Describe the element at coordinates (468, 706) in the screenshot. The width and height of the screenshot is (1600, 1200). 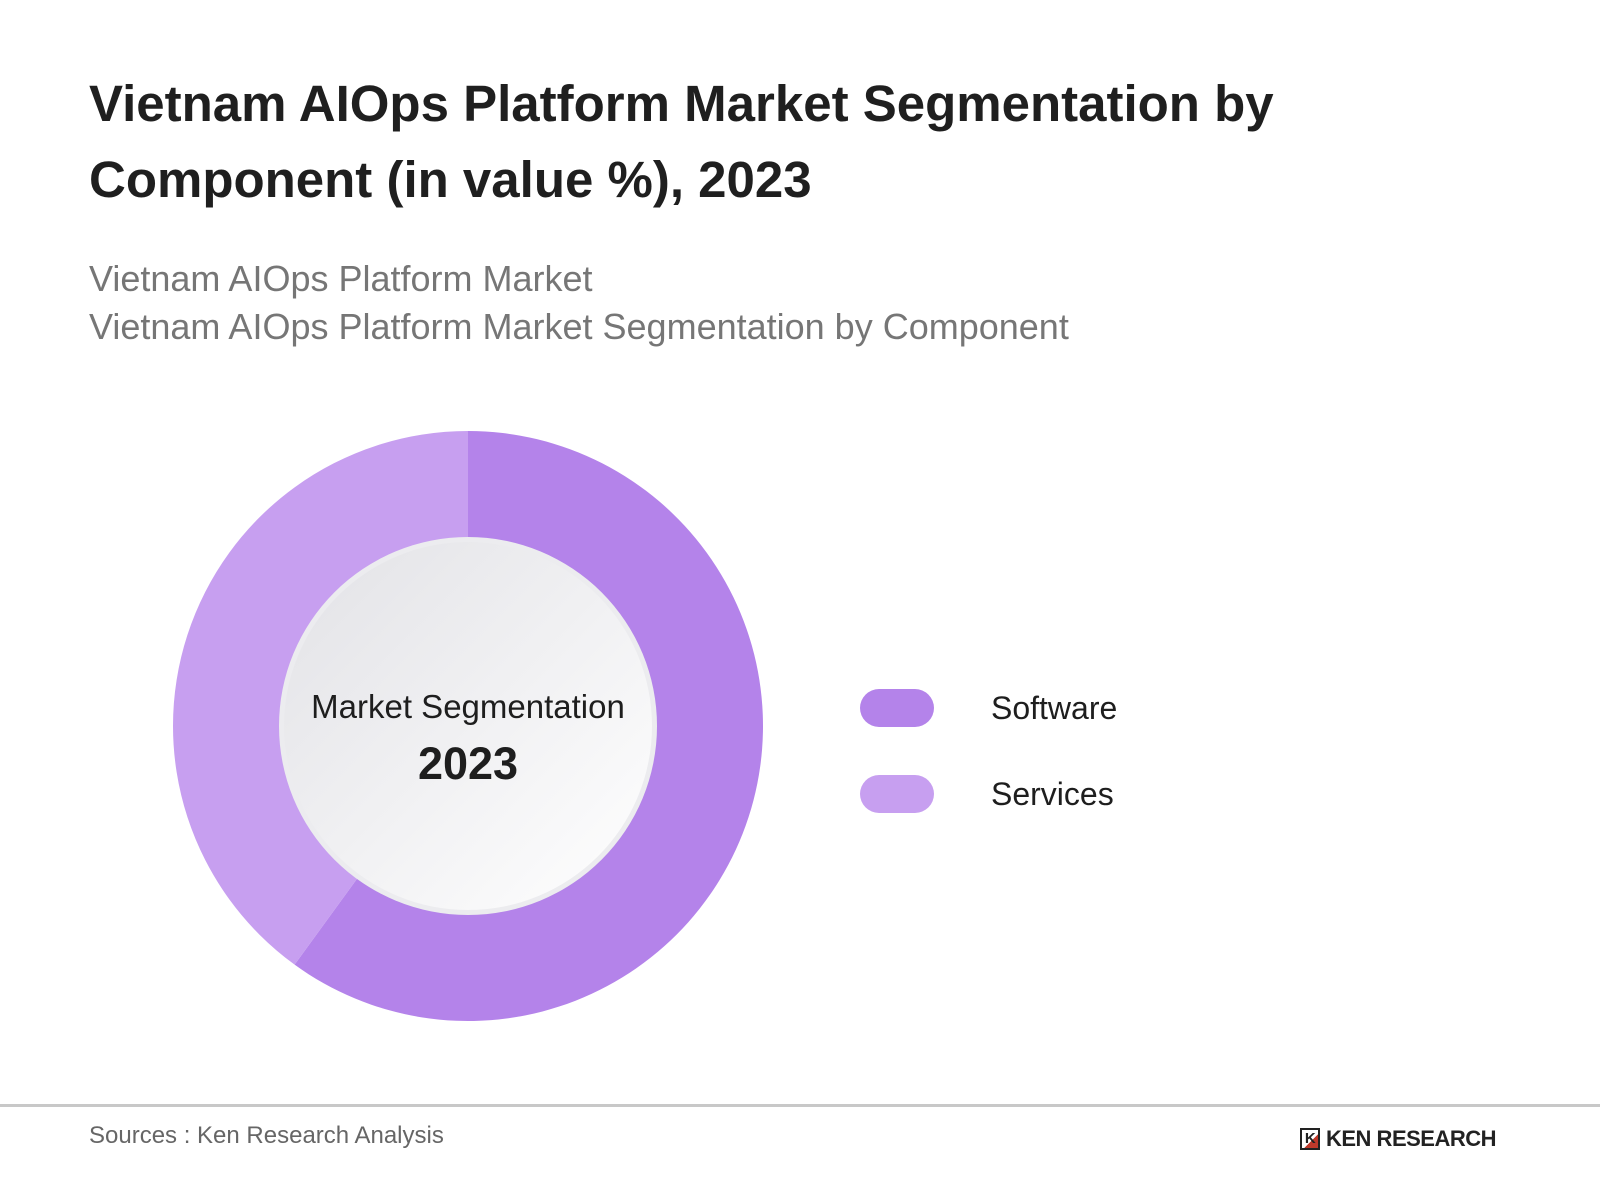
I see `center-label: Market Segmentation` at that location.